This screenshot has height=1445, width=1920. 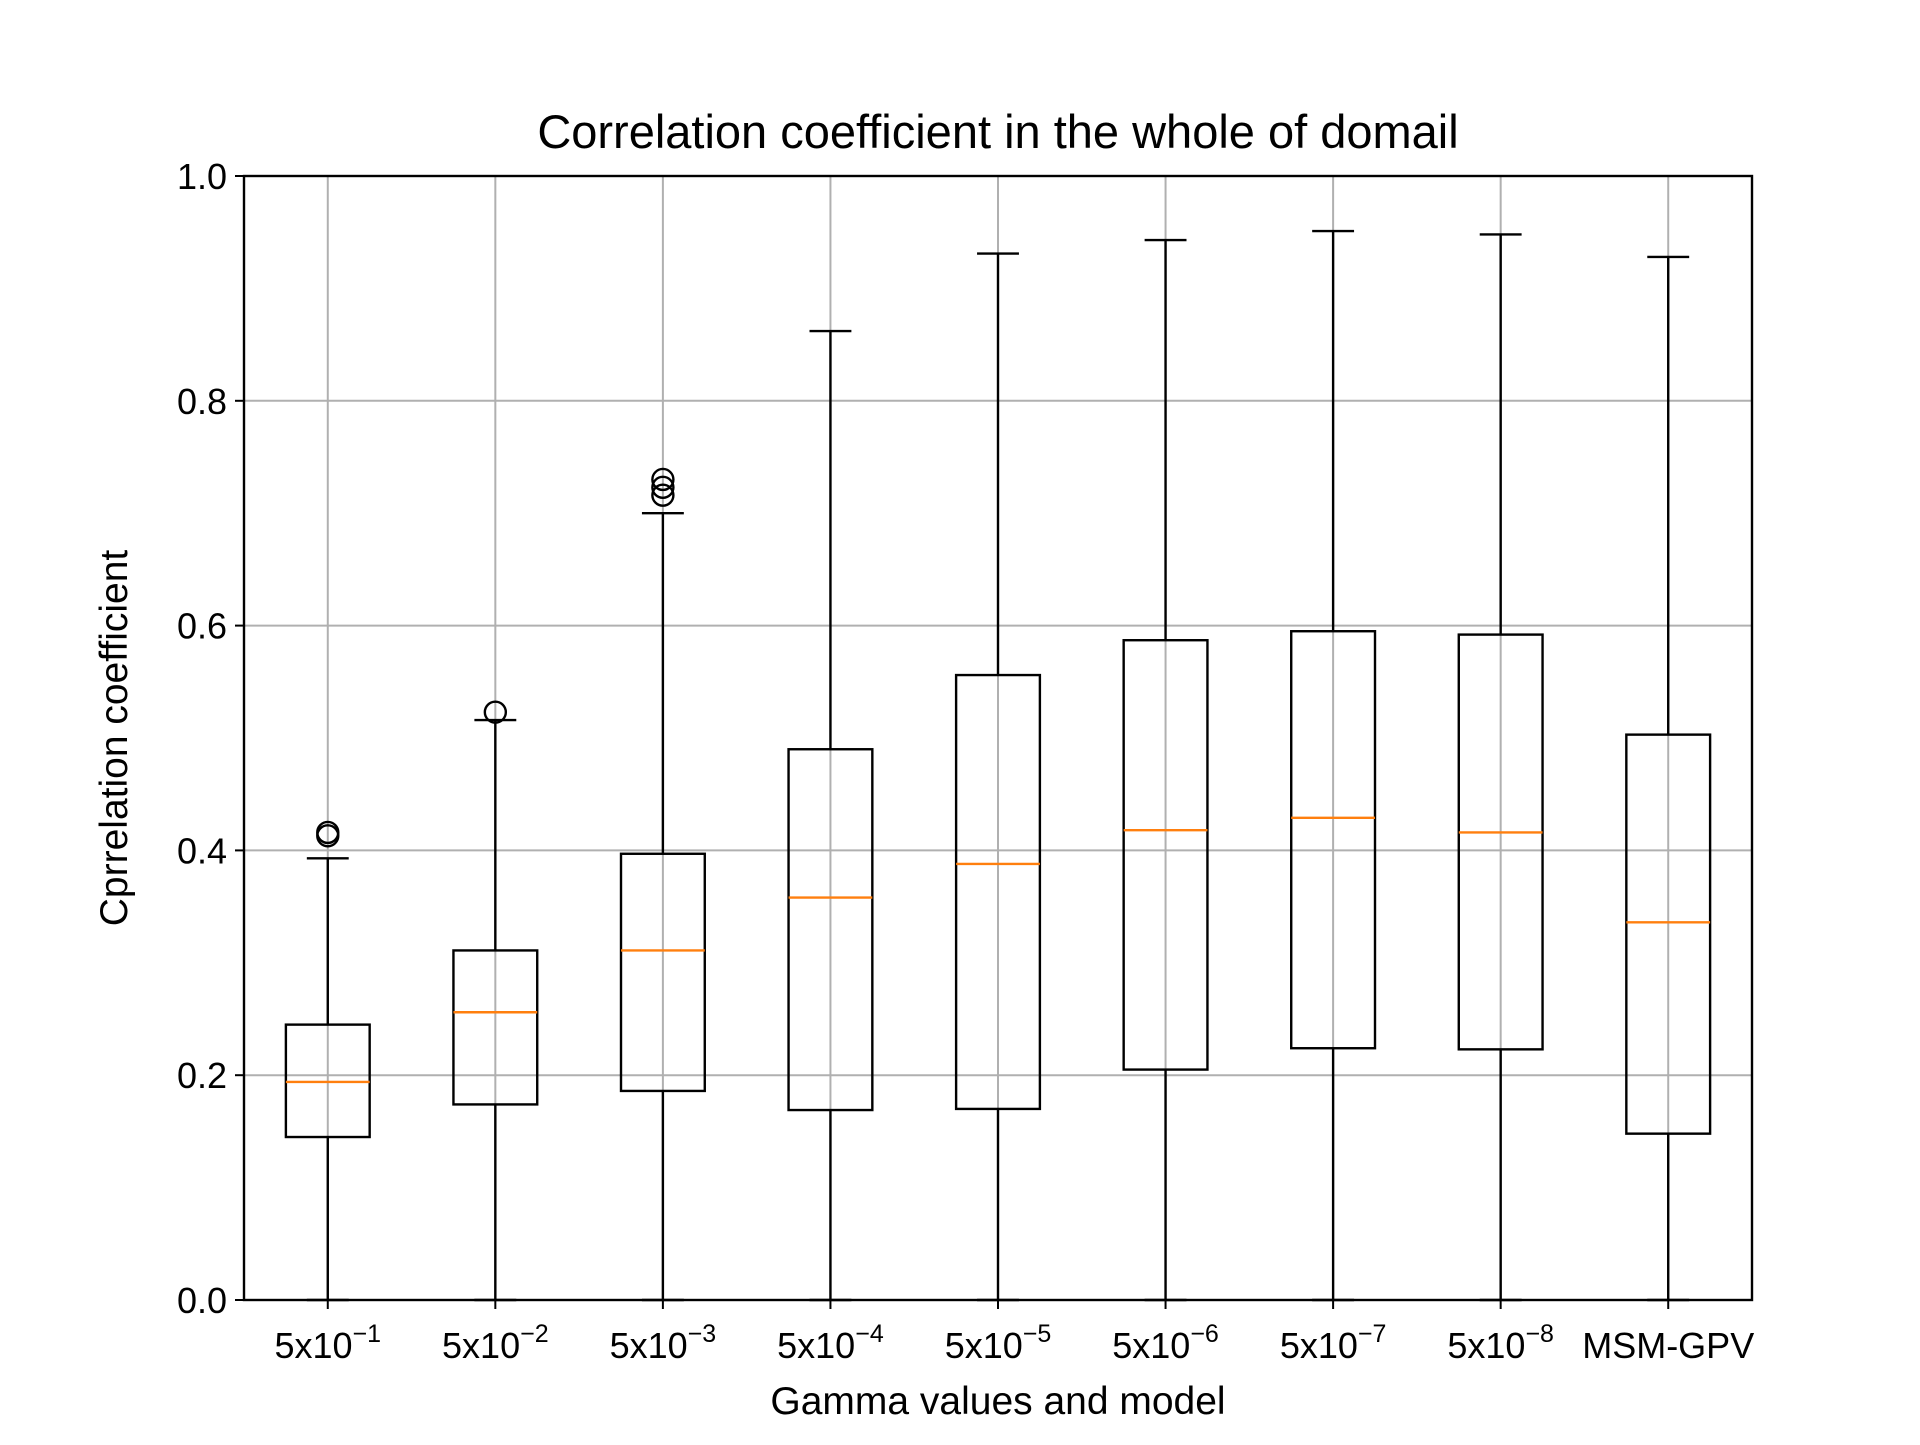 What do you see at coordinates (202, 850) in the screenshot?
I see `y-tick-label: 0.4` at bounding box center [202, 850].